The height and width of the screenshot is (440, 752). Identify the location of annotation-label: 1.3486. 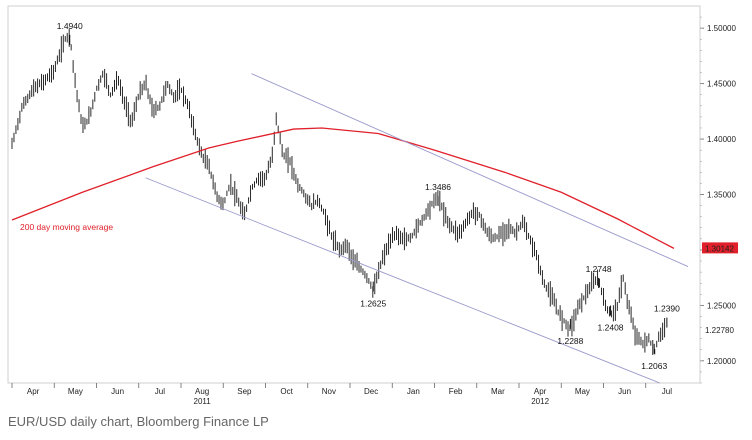
(438, 187).